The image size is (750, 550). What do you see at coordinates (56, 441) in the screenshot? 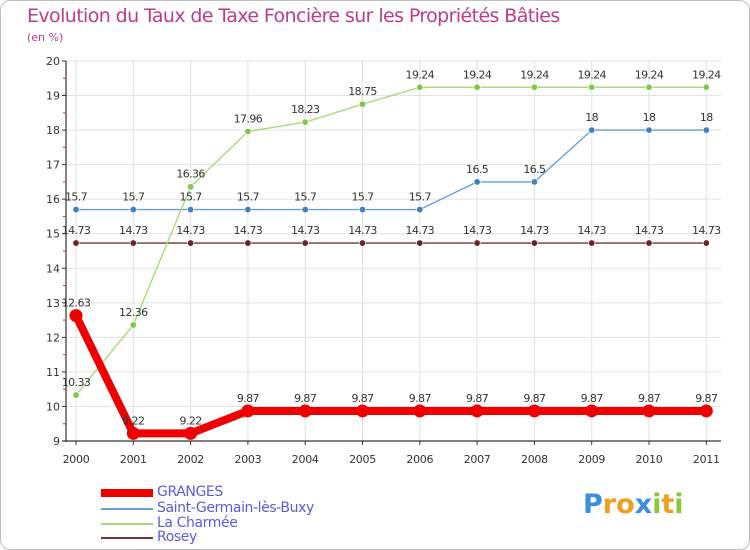
I see `y-tick-label: 9` at bounding box center [56, 441].